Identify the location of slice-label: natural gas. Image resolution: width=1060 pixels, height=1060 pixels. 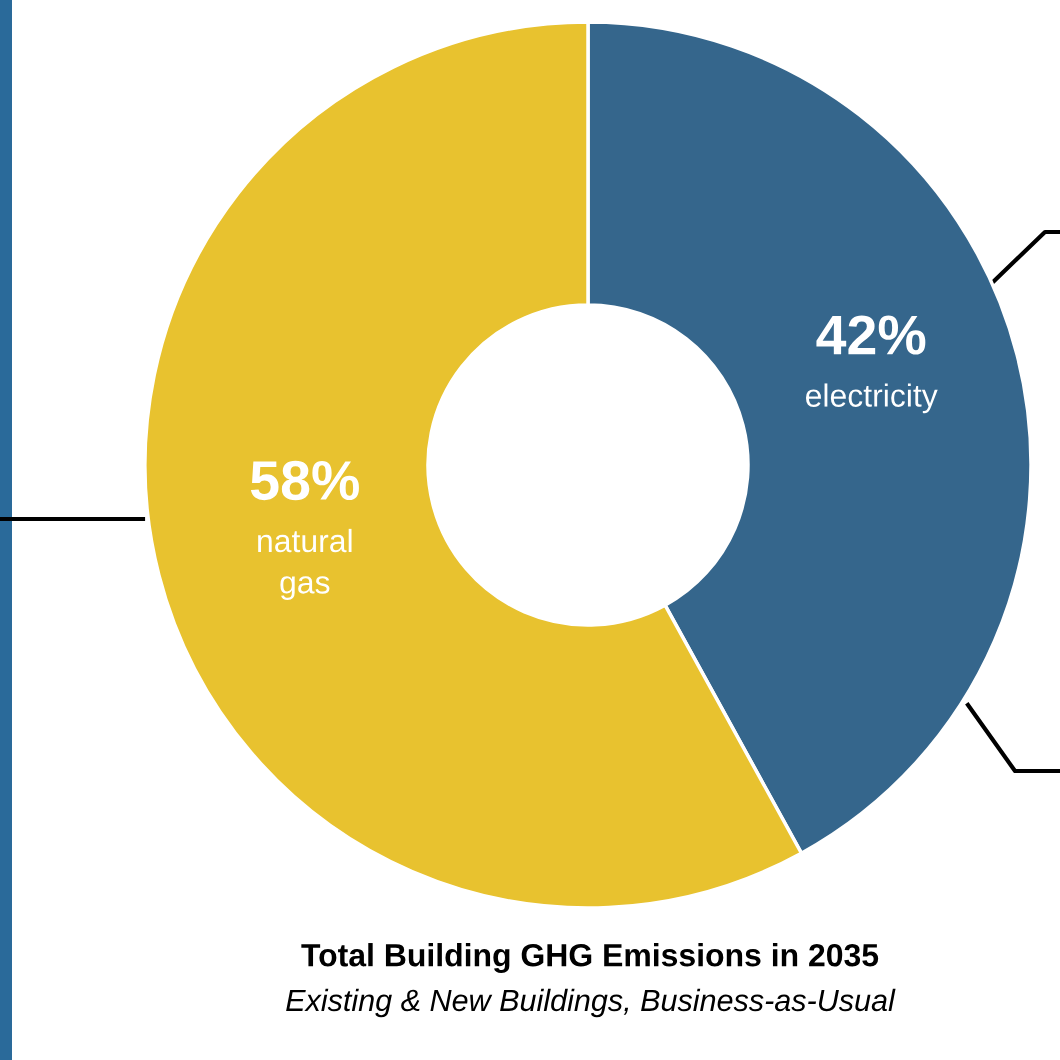
(305, 564).